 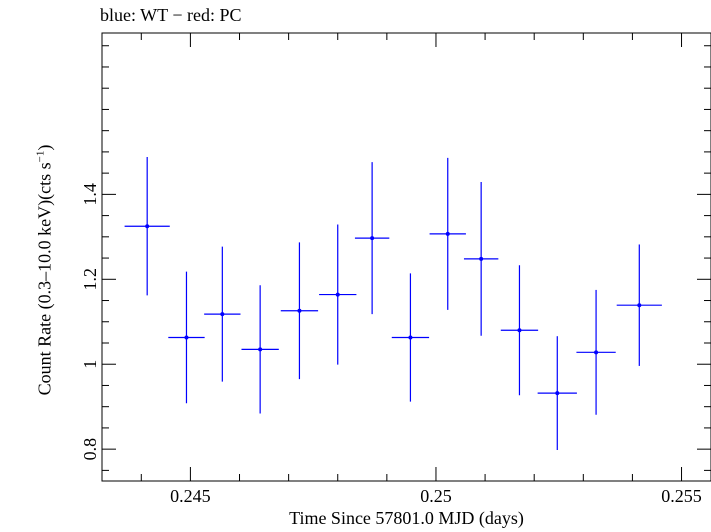 I want to click on y-tick-label: 1.2, so click(x=90, y=279).